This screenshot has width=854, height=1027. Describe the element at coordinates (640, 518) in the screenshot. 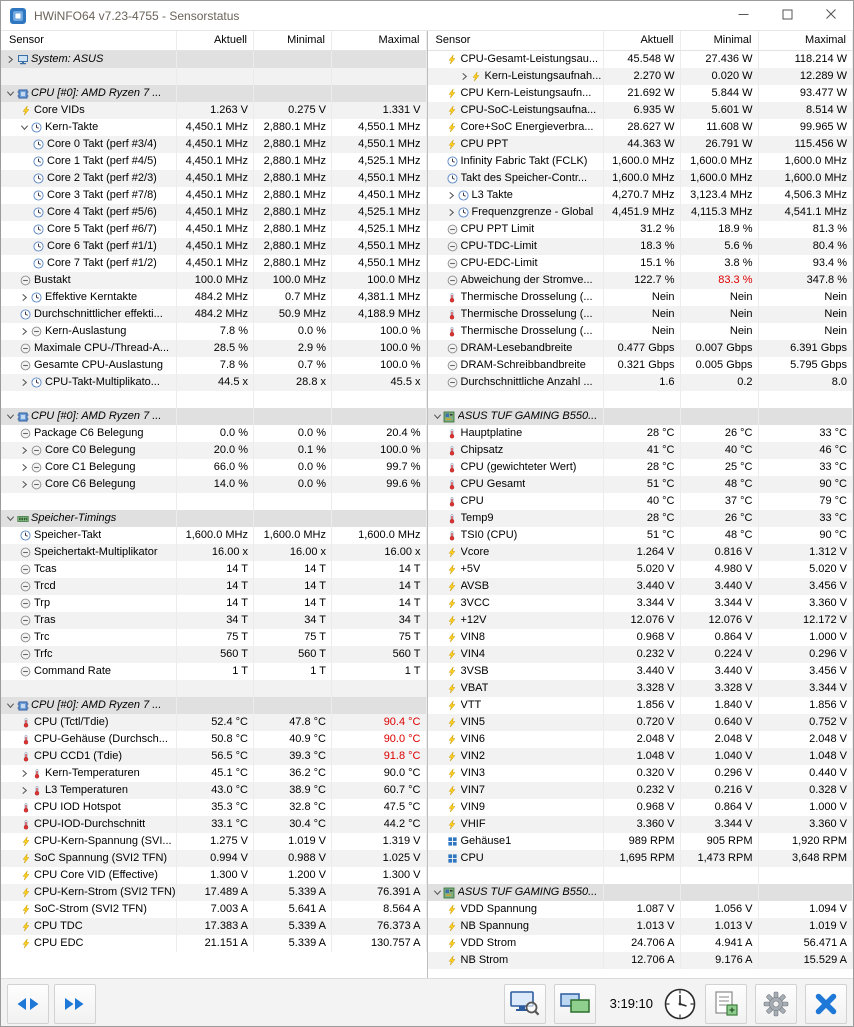

I see `sensor-row: Temp9 28 °C 26 °C 33 °C` at that location.